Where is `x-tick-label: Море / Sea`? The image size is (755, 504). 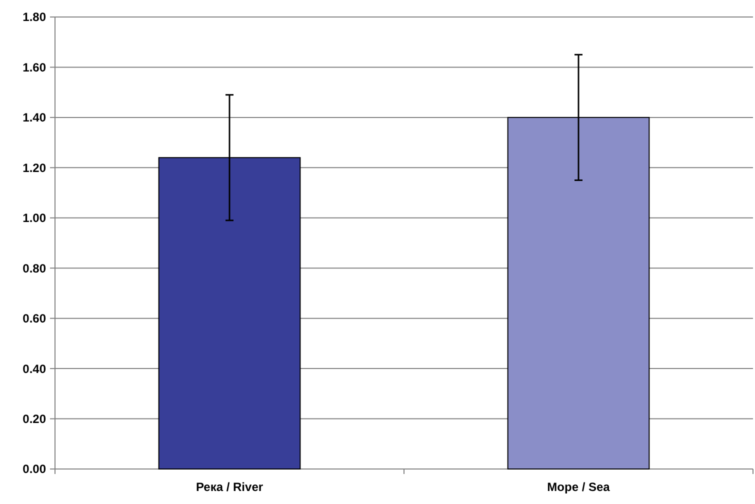 x-tick-label: Море / Sea is located at coordinates (578, 487).